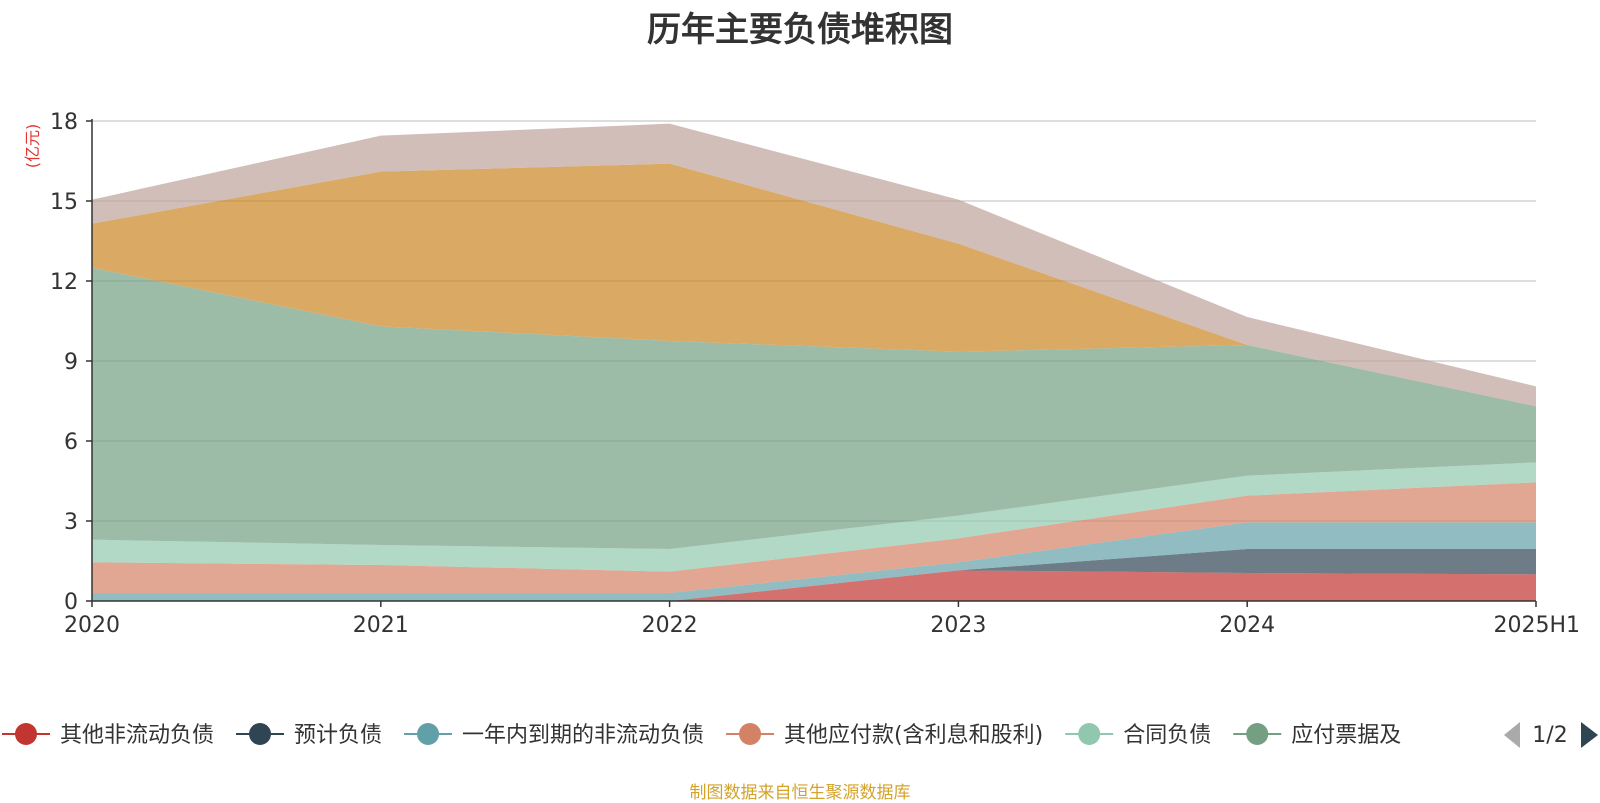 Image resolution: width=1600 pixels, height=803 pixels. Describe the element at coordinates (64, 122) in the screenshot. I see `y-tick-label: 18` at that location.